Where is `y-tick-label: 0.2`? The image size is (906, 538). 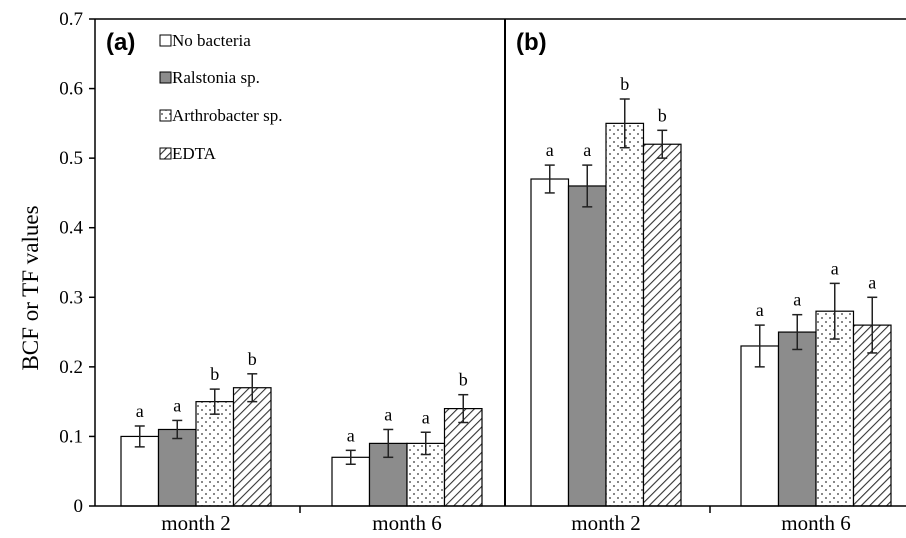 y-tick-label: 0.2 is located at coordinates (71, 367).